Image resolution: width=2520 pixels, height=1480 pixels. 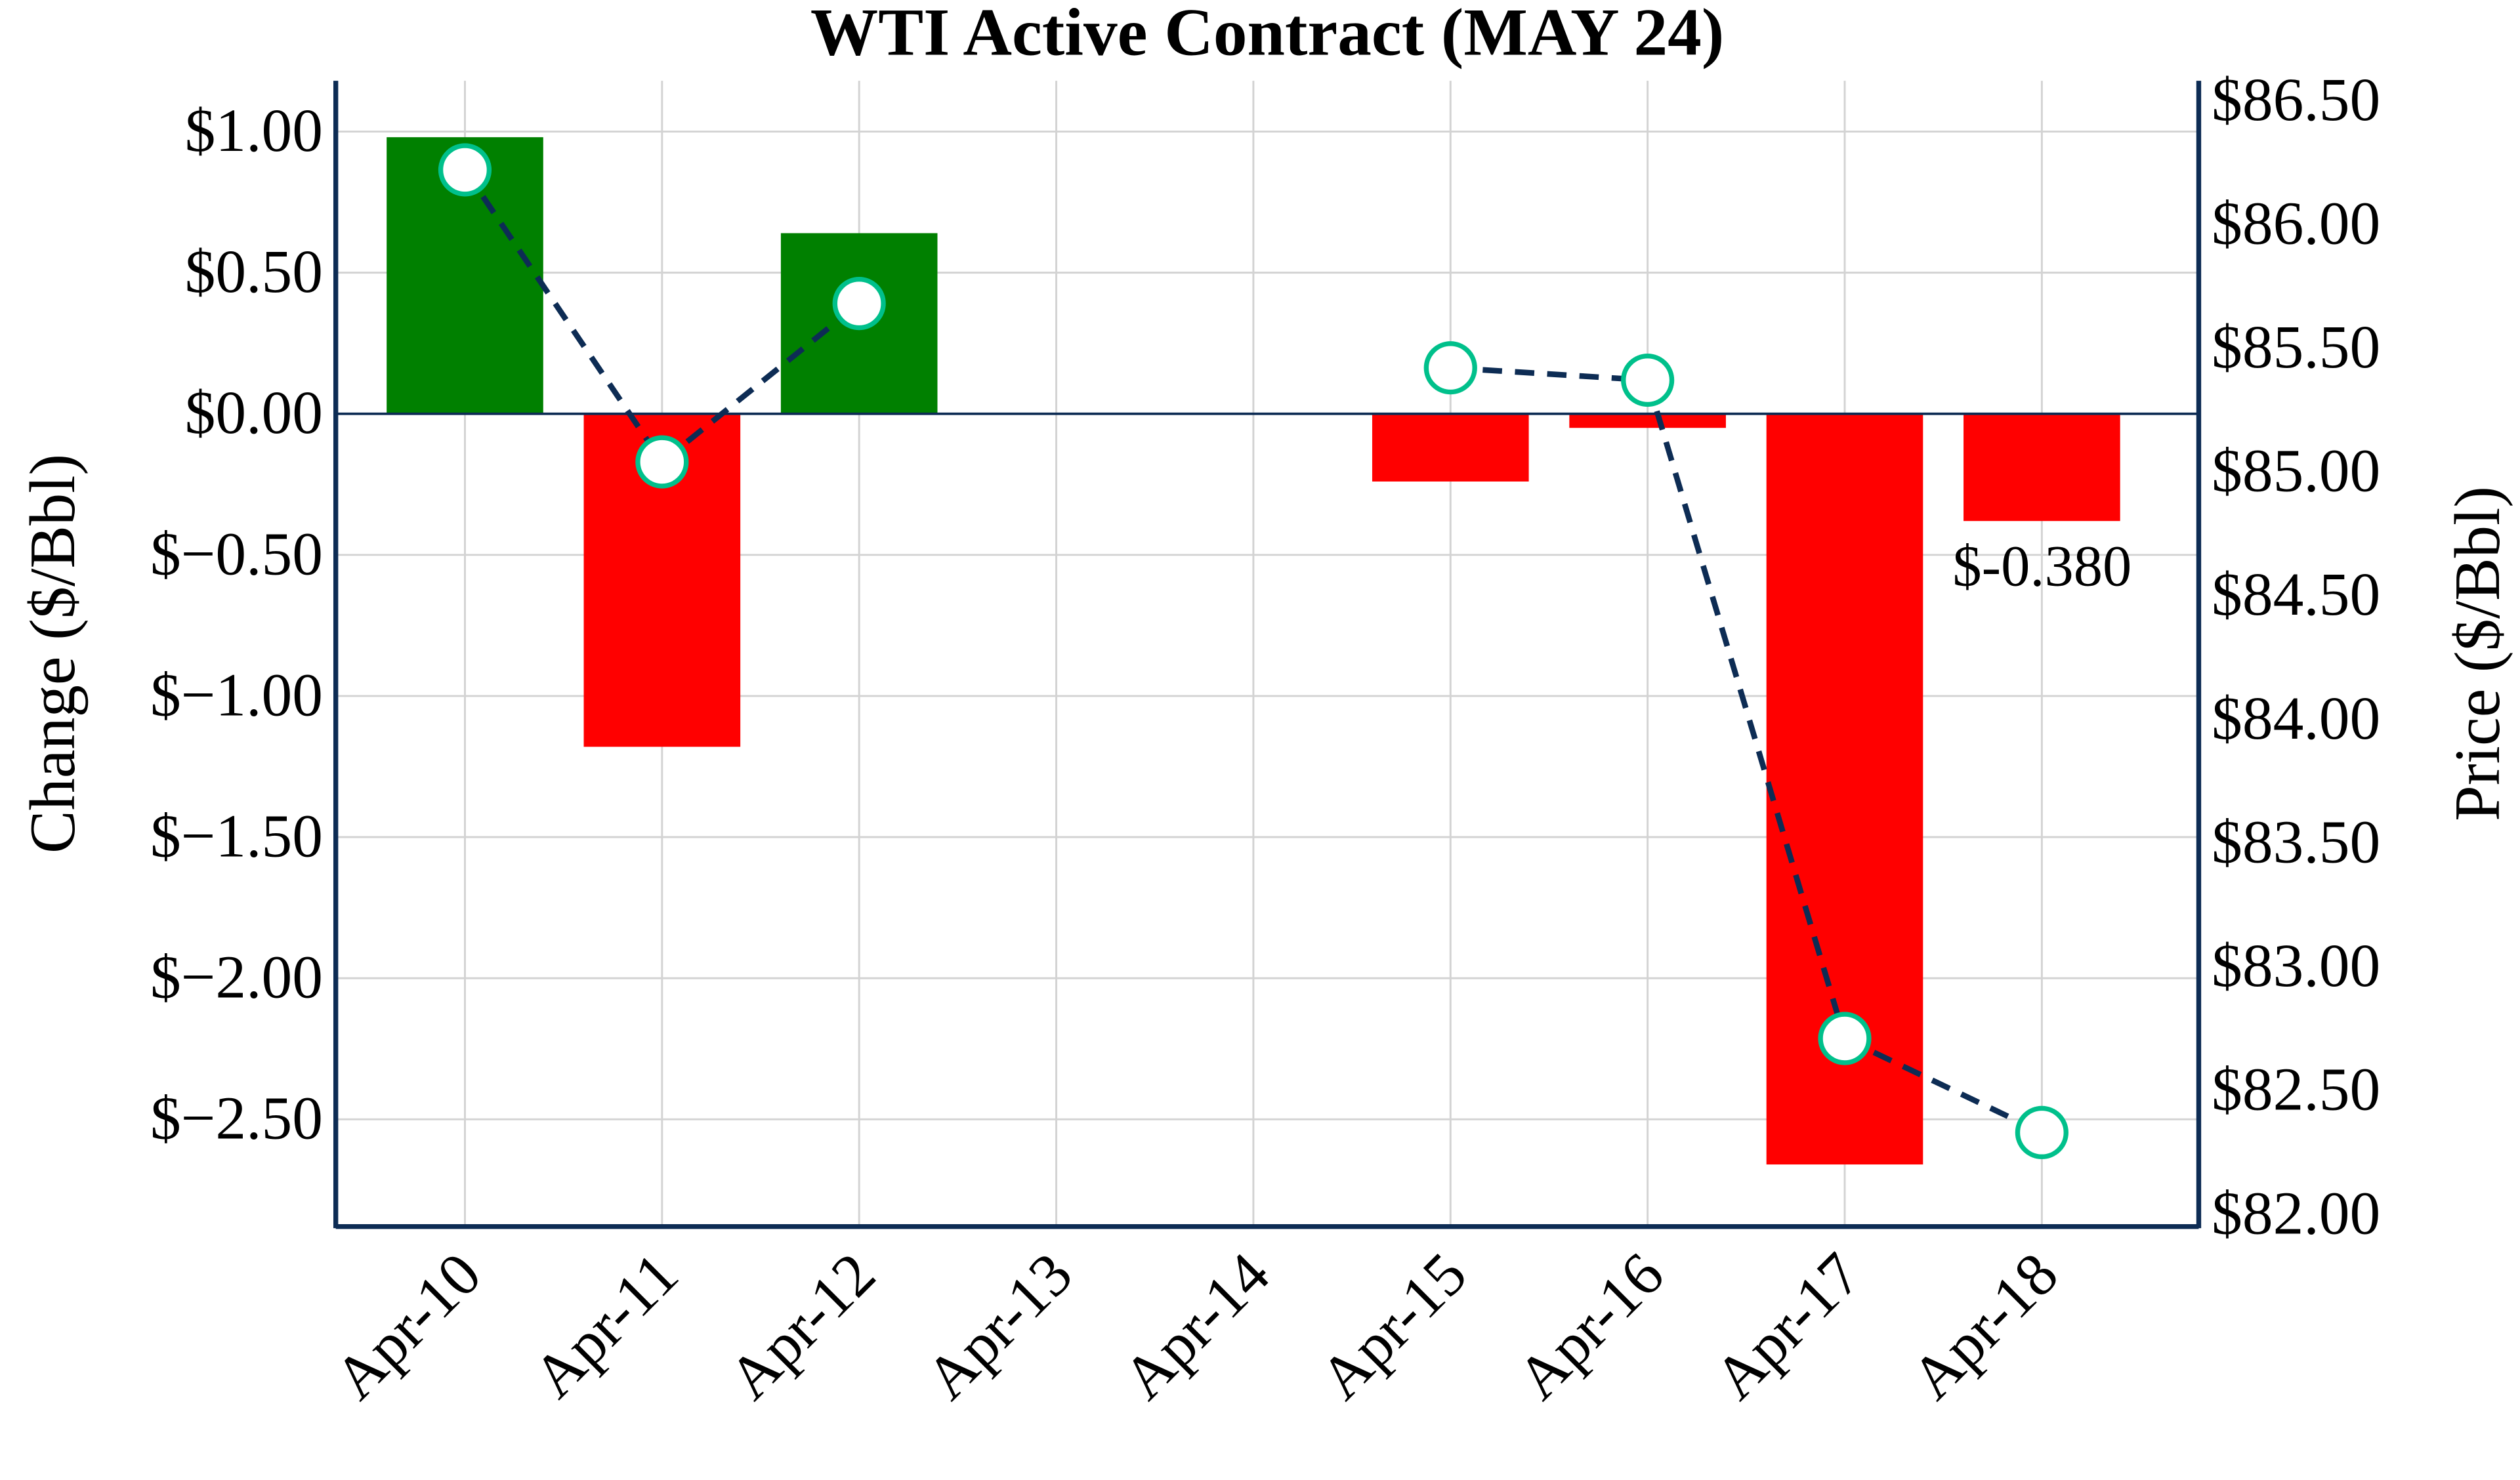 What do you see at coordinates (236, 837) in the screenshot?
I see `left-tick-label: $−1.50` at bounding box center [236, 837].